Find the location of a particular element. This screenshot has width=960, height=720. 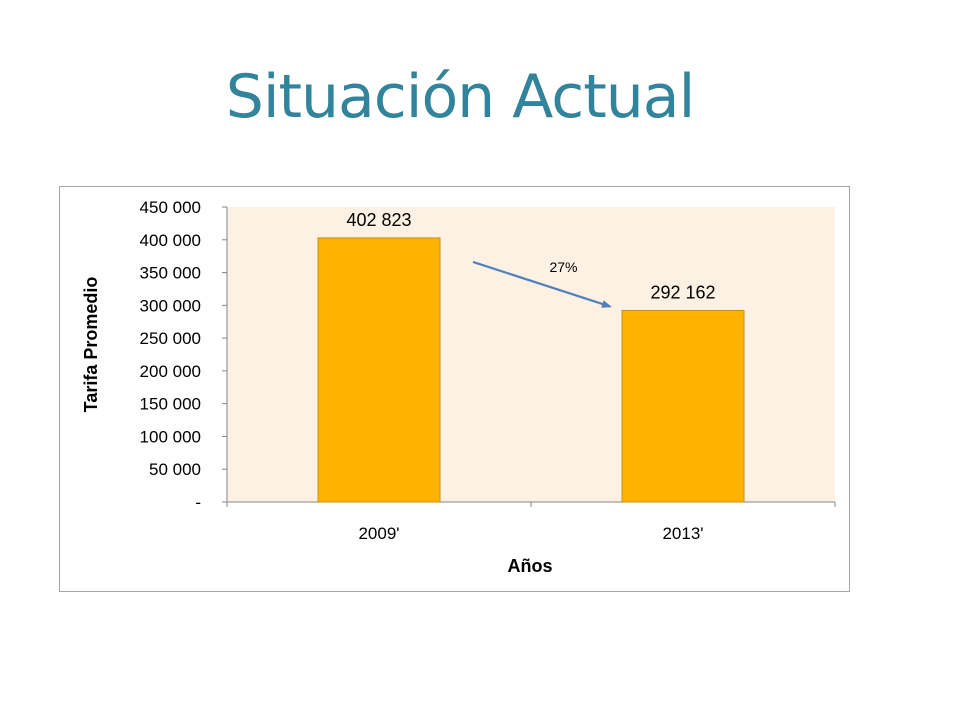

y-tick-label: 100 000 is located at coordinates (170, 436).